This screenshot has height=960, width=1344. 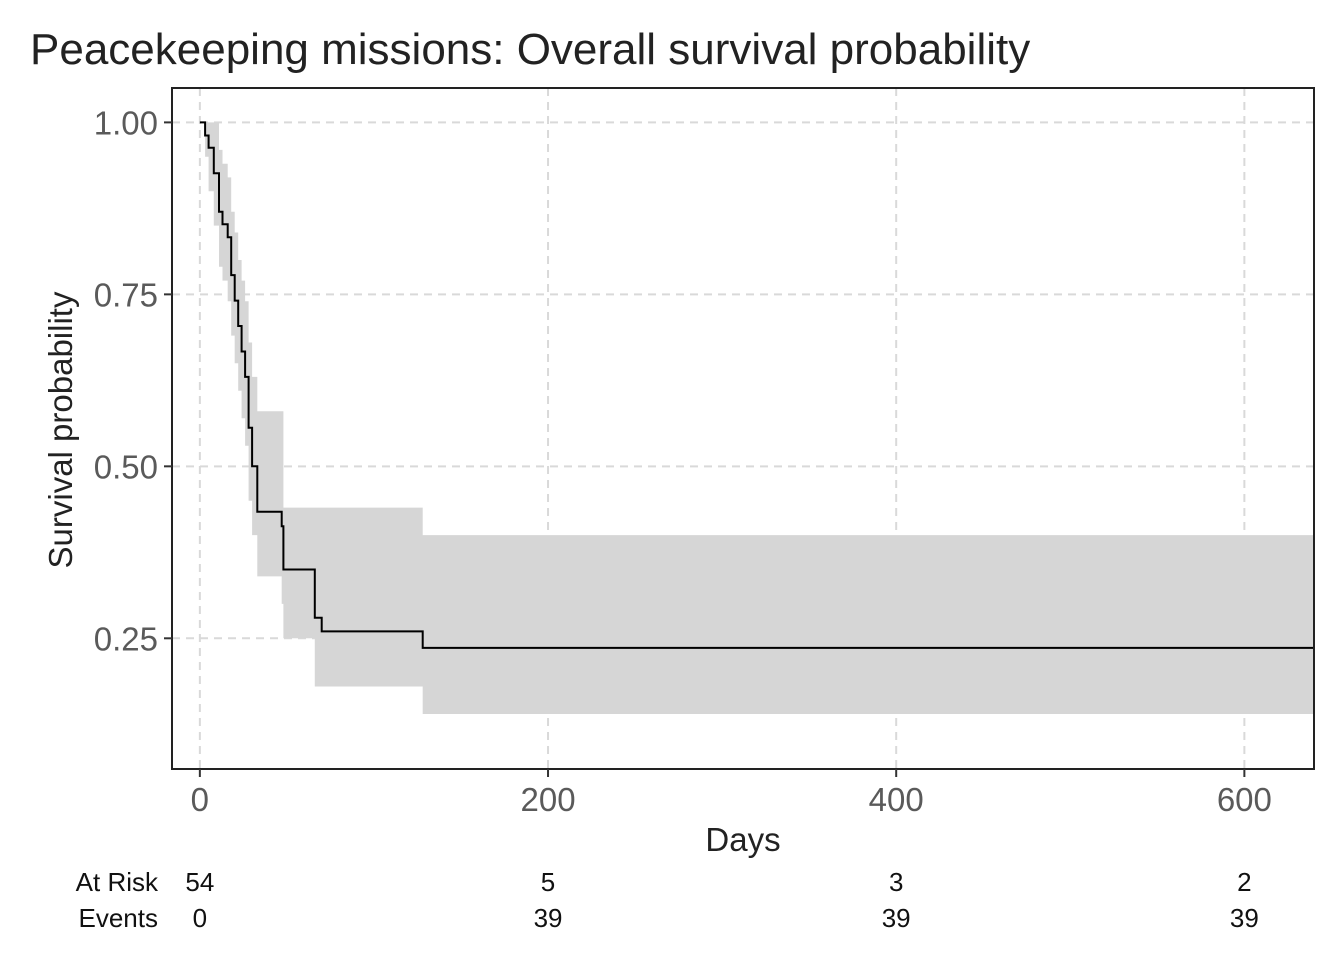 What do you see at coordinates (742, 839) in the screenshot?
I see `x-axis-title: Days` at bounding box center [742, 839].